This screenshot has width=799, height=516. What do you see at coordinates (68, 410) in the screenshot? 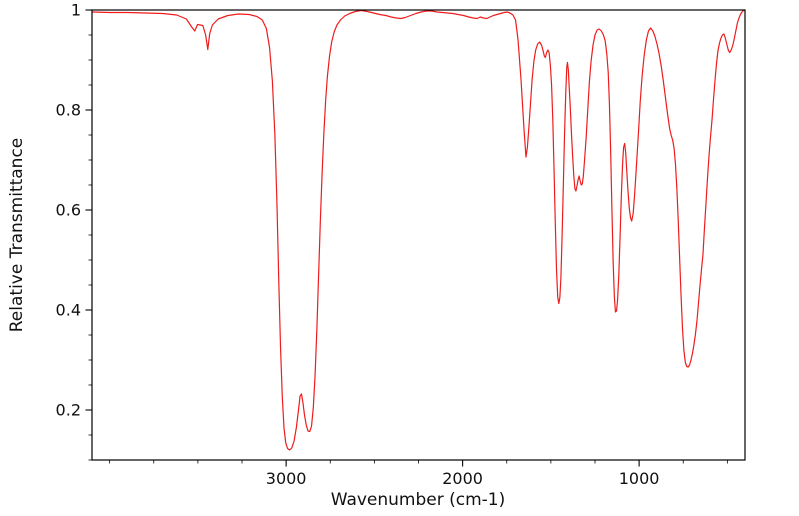
I see `y-tick-label: 0.2` at bounding box center [68, 410].